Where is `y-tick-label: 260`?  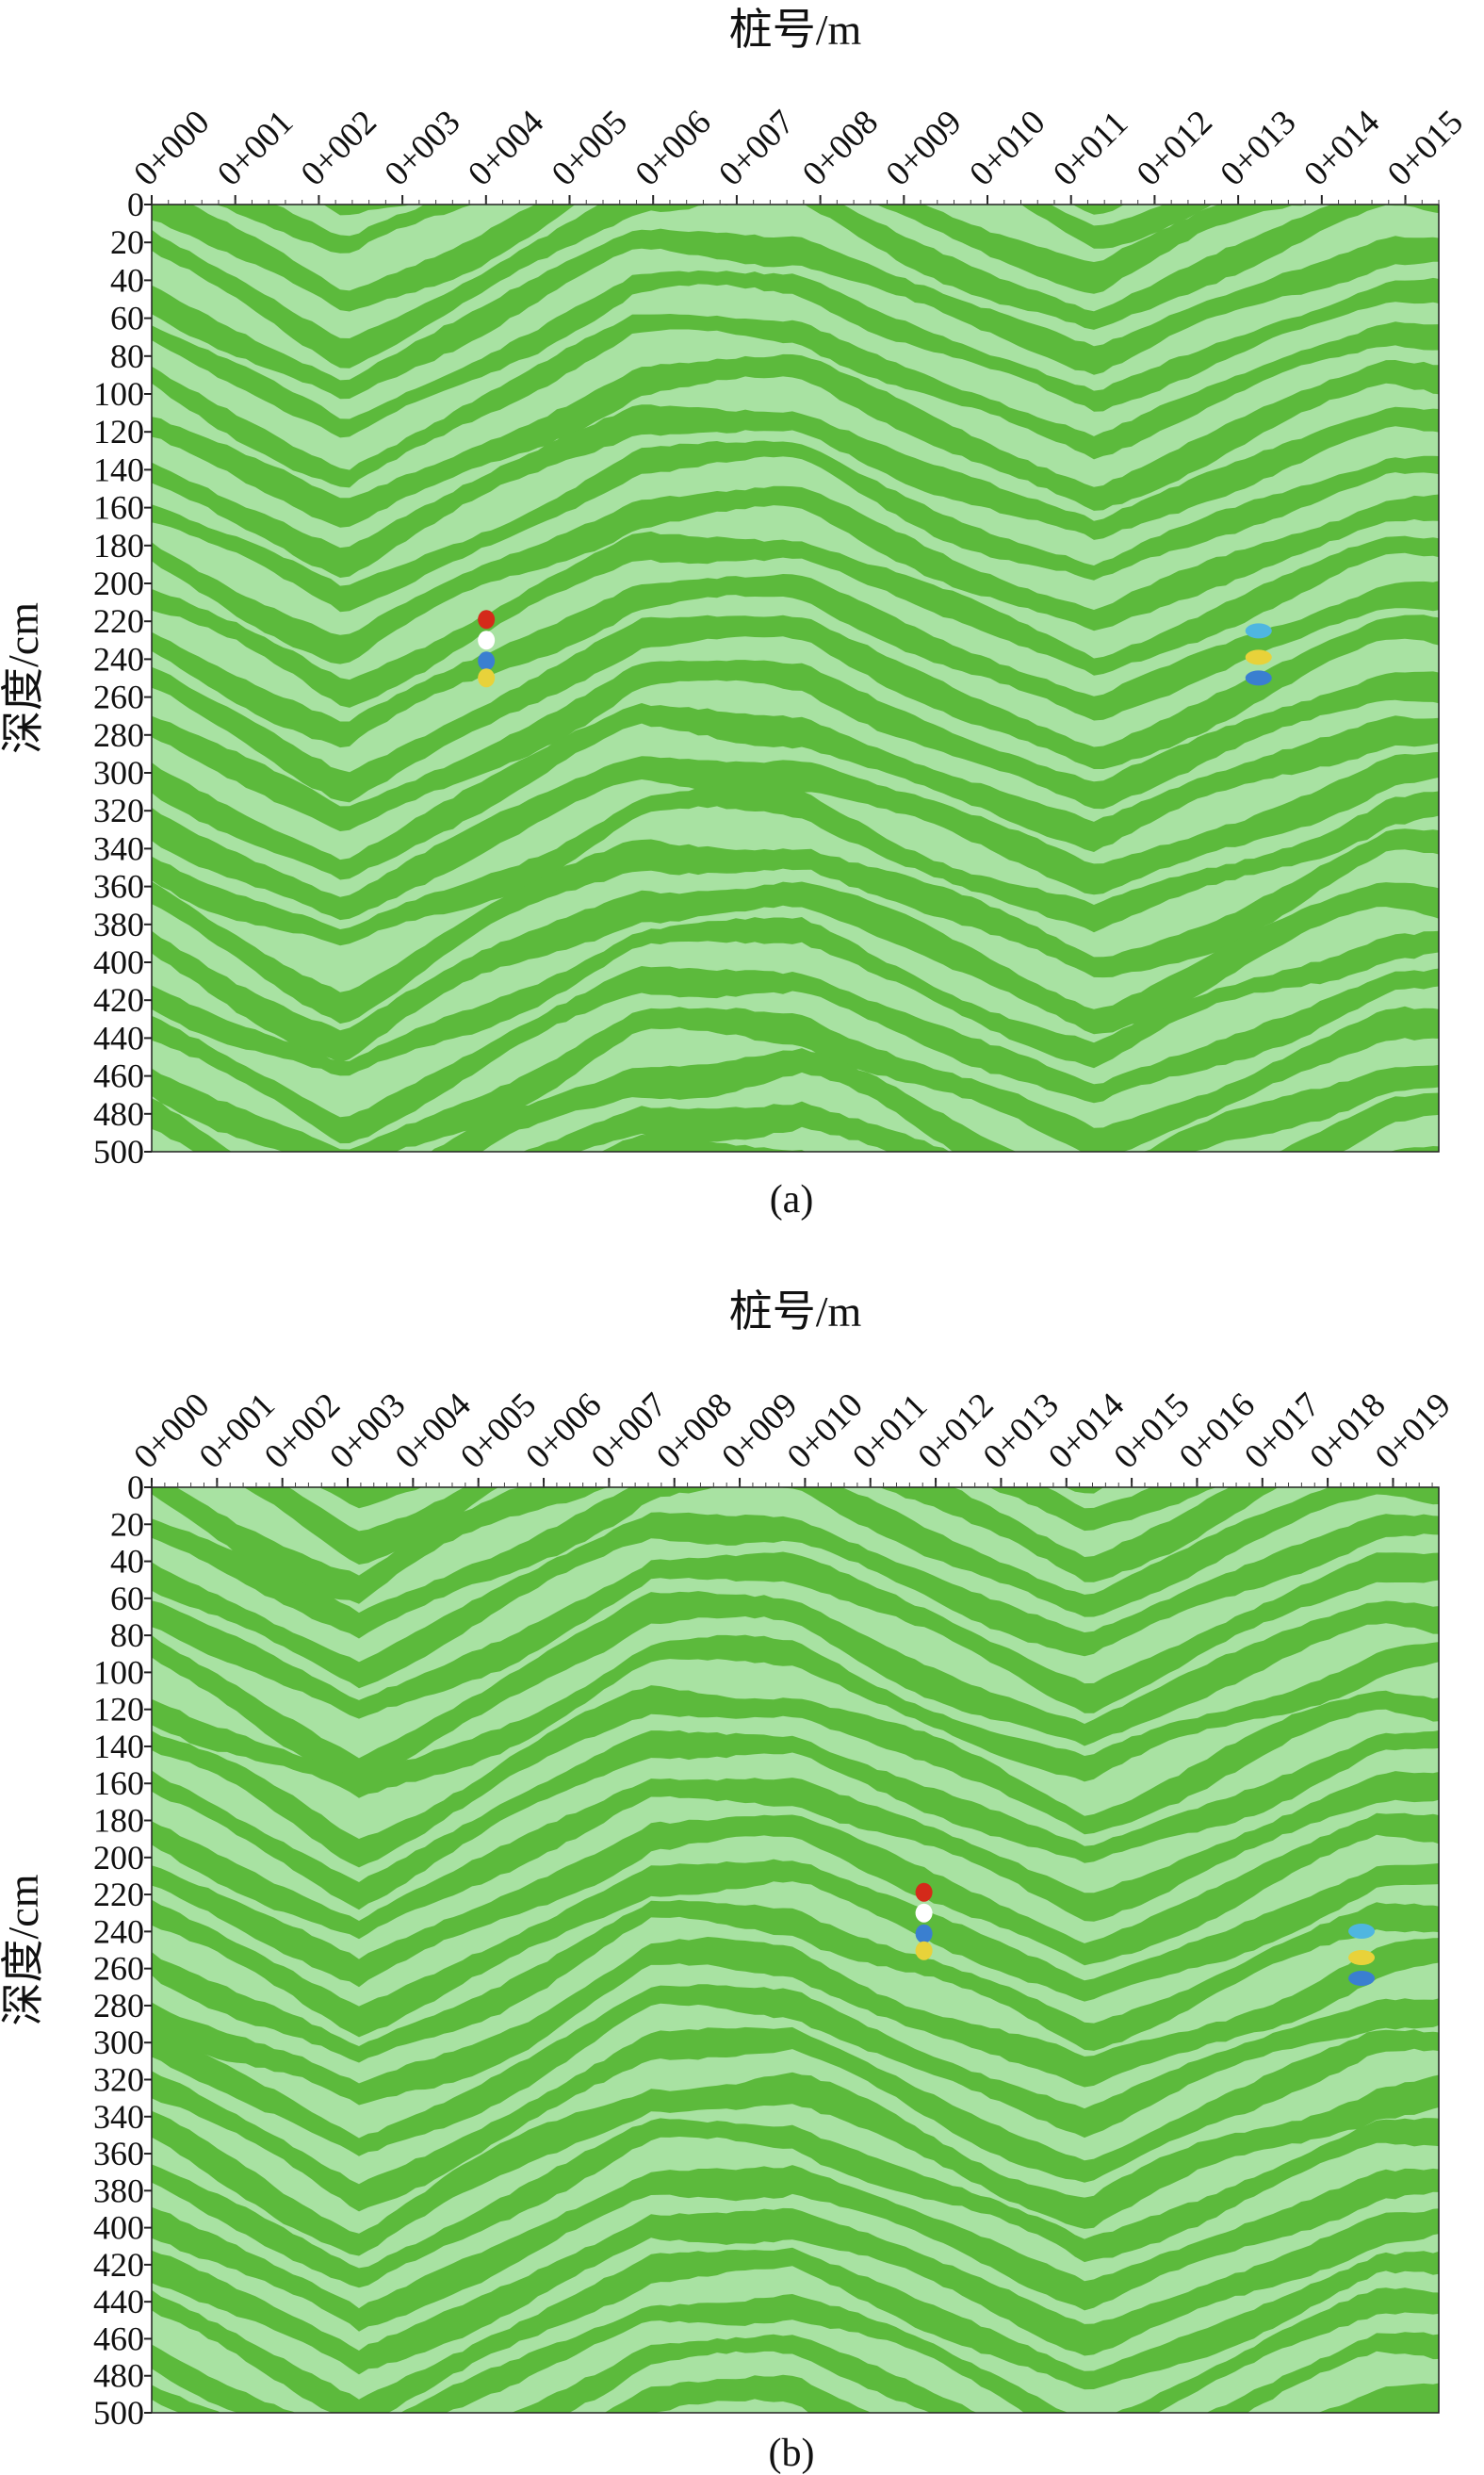 y-tick-label: 260 is located at coordinates (118, 1969).